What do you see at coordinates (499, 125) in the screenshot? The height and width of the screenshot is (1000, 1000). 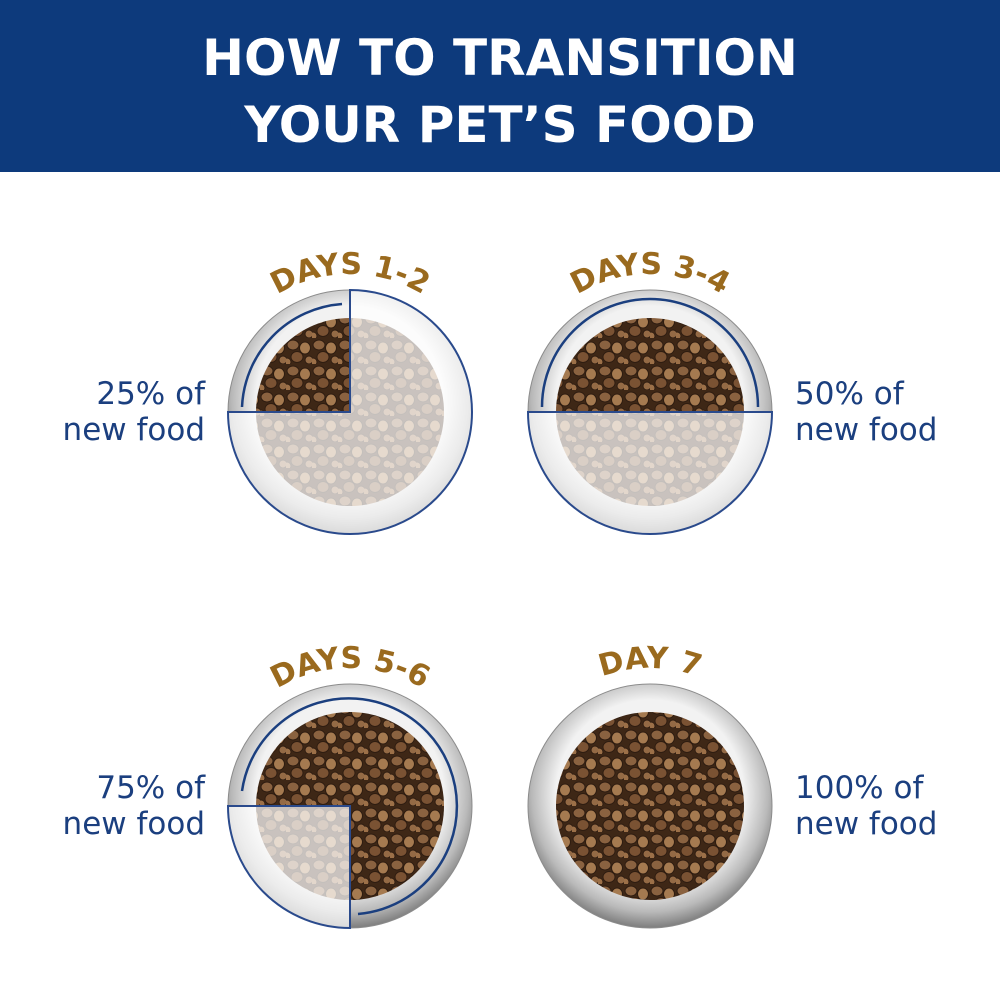 I see `title-line: YOUR PET’S FOOD` at bounding box center [499, 125].